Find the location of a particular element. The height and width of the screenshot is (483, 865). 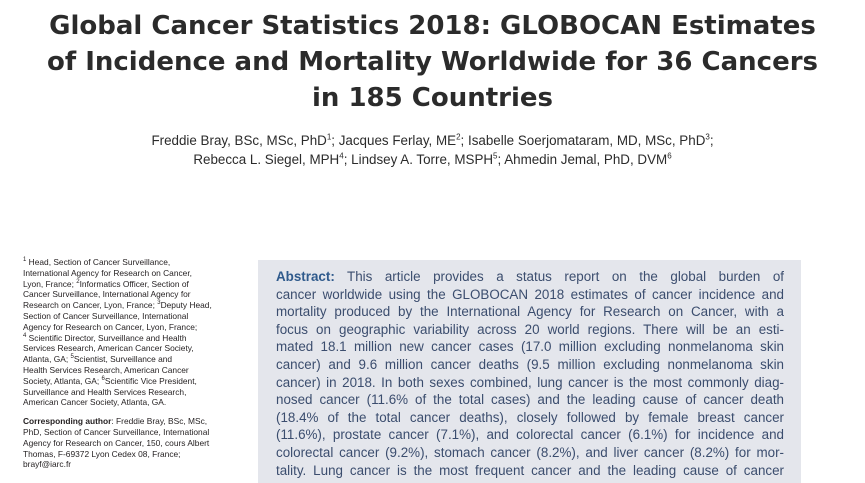

affil-sup: 5 is located at coordinates (72, 357).